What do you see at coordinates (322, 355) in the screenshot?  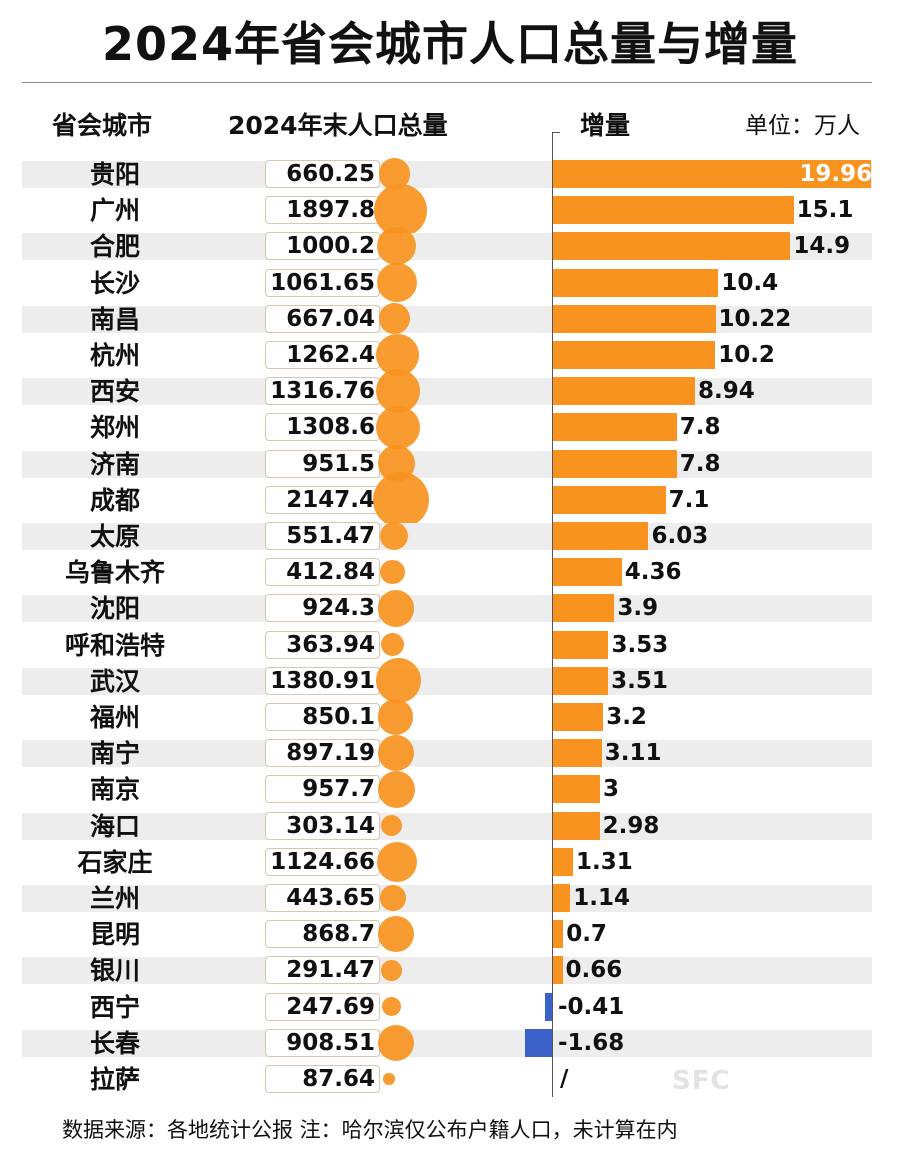 I see `population-value: 1262.4` at bounding box center [322, 355].